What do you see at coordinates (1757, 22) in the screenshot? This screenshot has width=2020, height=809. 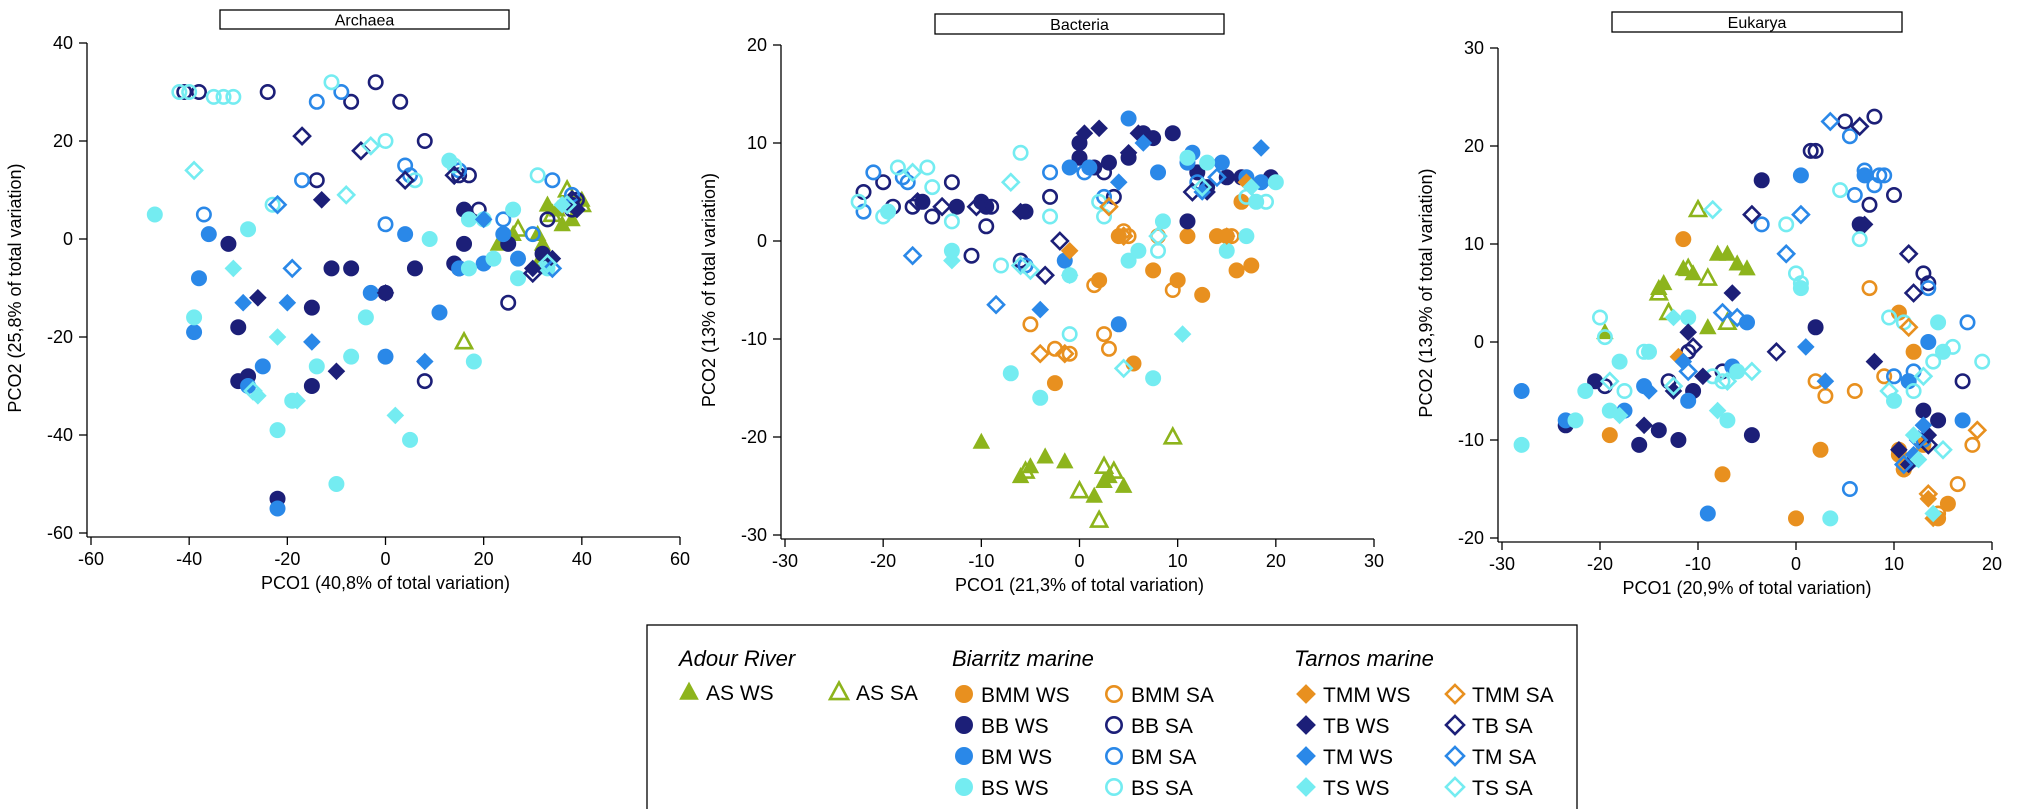 I see `panel-title-box: Eukarya` at bounding box center [1757, 22].